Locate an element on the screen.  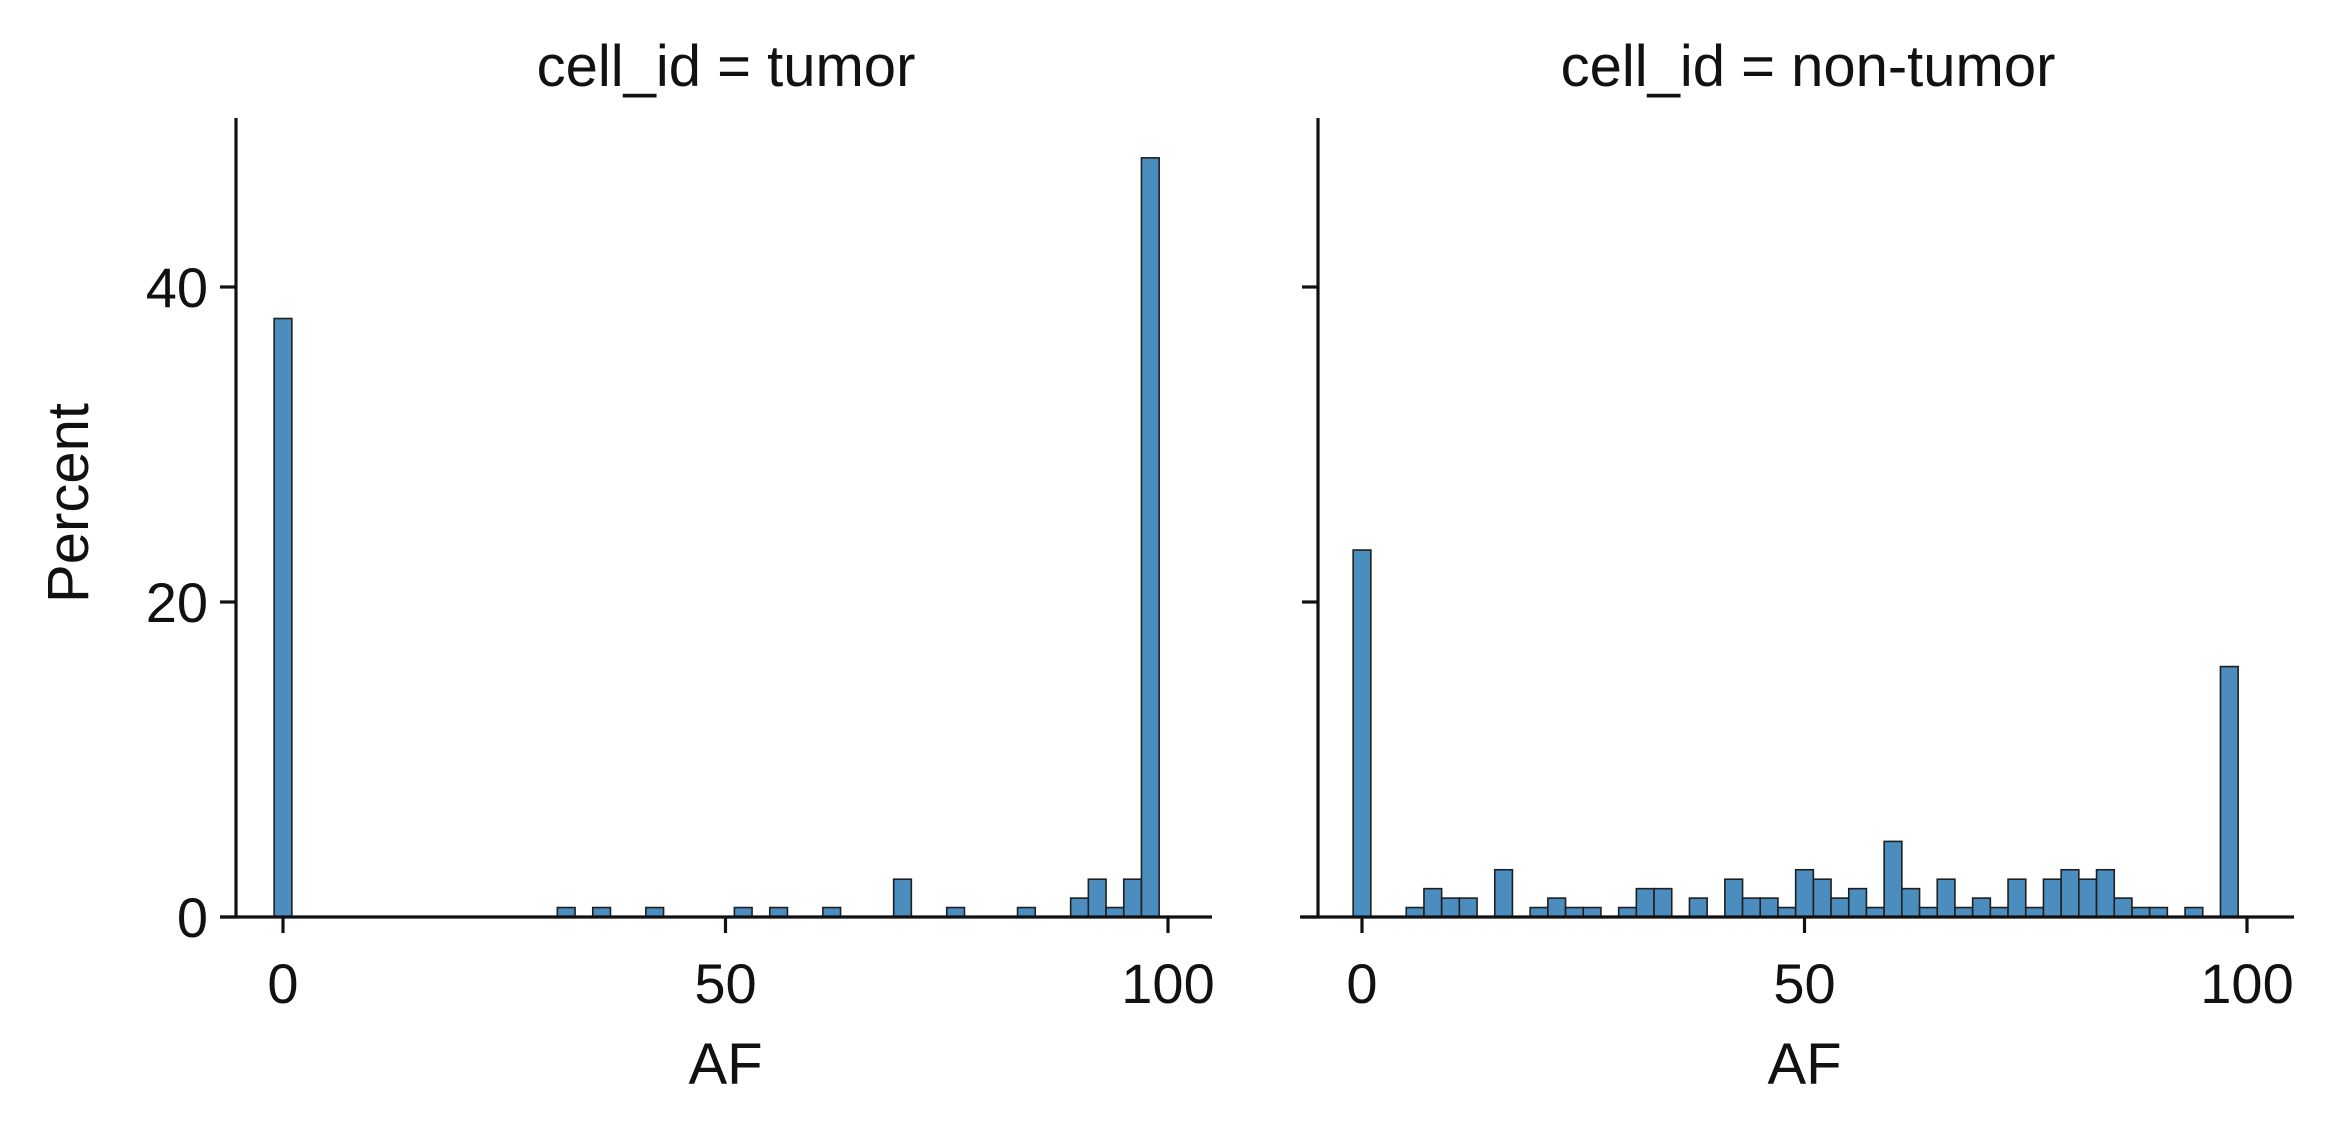
facet-title: cell_id = tumor is located at coordinates (726, 66).